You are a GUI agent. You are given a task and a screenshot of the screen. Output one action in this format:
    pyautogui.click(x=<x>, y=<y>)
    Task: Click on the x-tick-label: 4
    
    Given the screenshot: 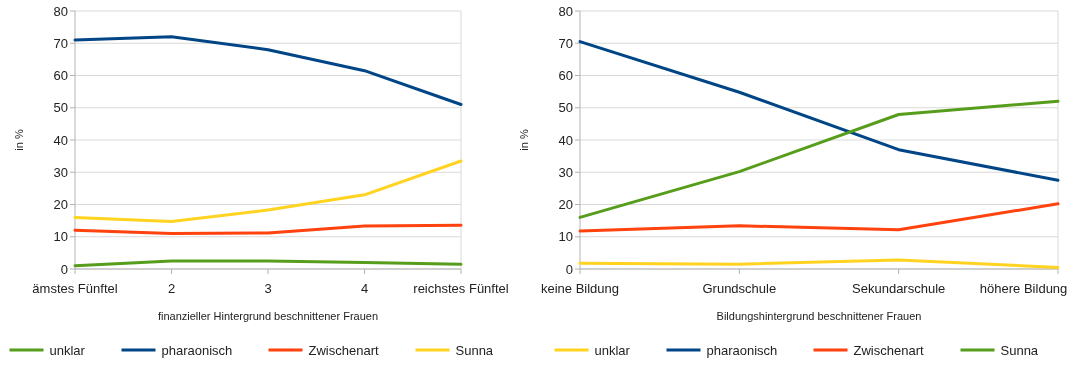 What is the action you would take?
    pyautogui.click(x=364, y=288)
    